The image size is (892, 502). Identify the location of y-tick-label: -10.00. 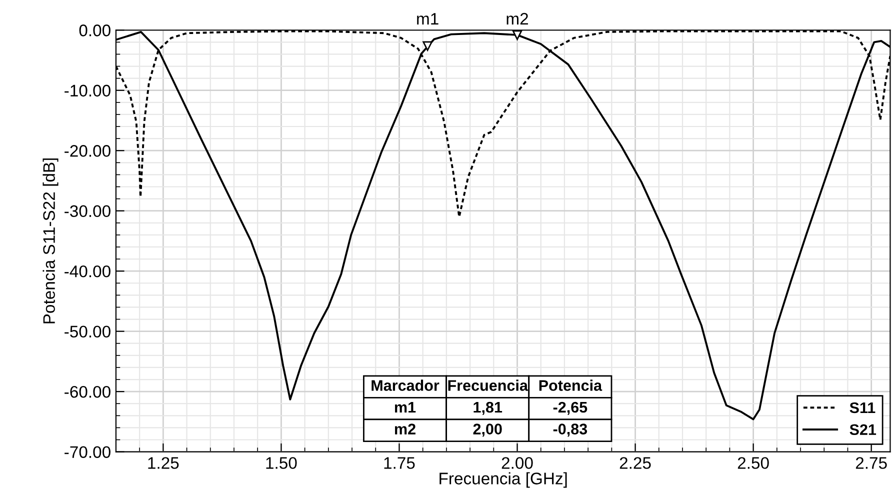
(87, 90).